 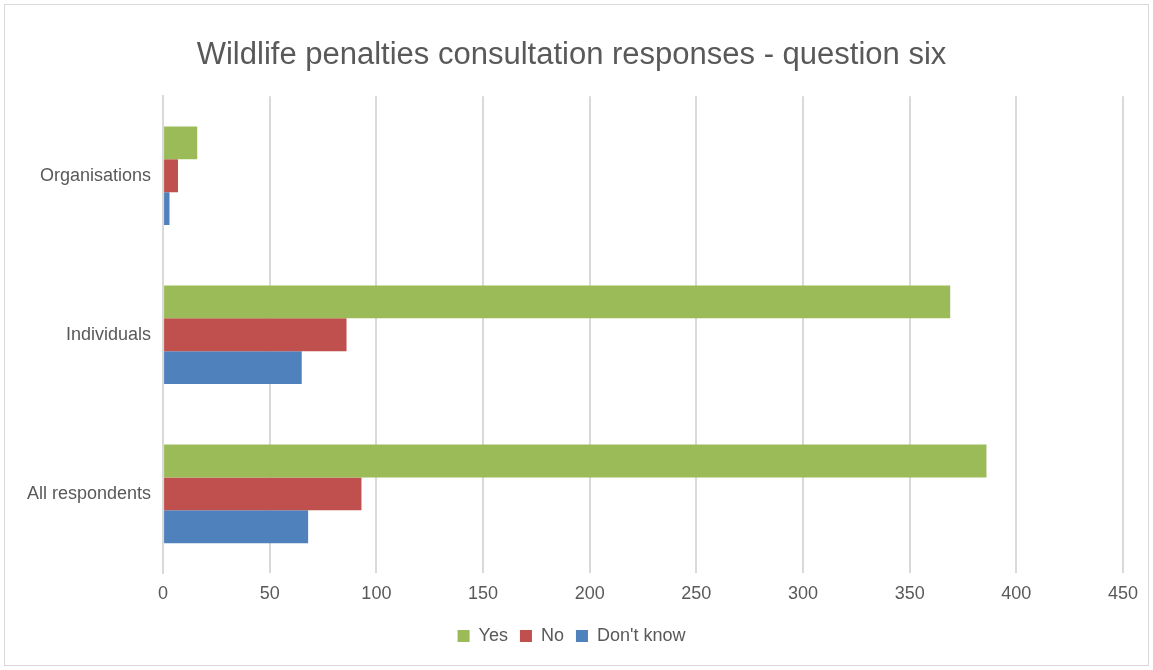 What do you see at coordinates (1016, 593) in the screenshot?
I see `x-tick-label: 400` at bounding box center [1016, 593].